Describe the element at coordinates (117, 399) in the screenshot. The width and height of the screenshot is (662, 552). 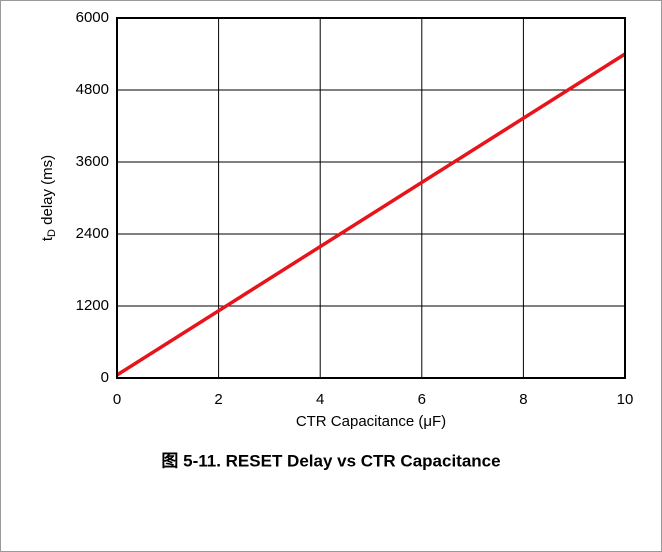
I see `x-tick-label: 0` at that location.